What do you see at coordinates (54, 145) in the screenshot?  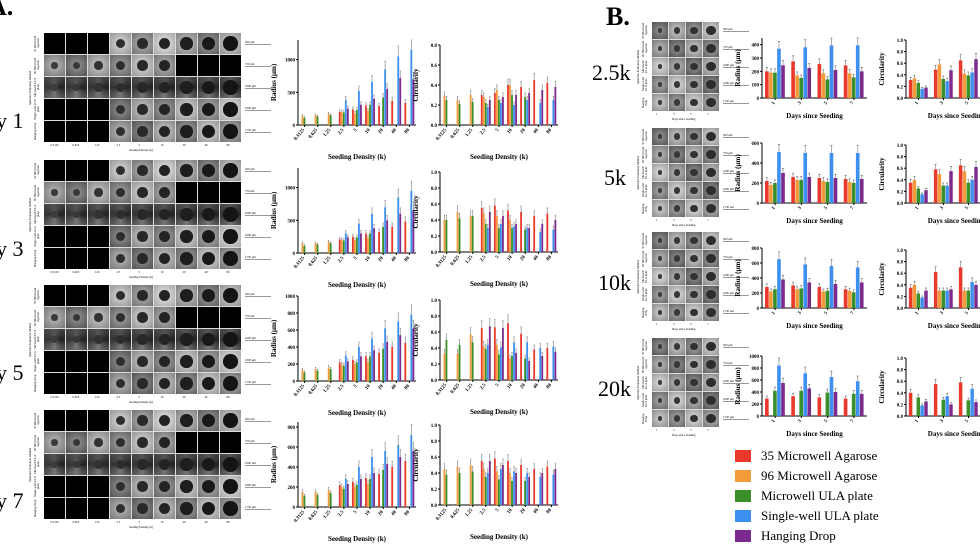 I see `grid-x-label: 0.3125` at bounding box center [54, 145].